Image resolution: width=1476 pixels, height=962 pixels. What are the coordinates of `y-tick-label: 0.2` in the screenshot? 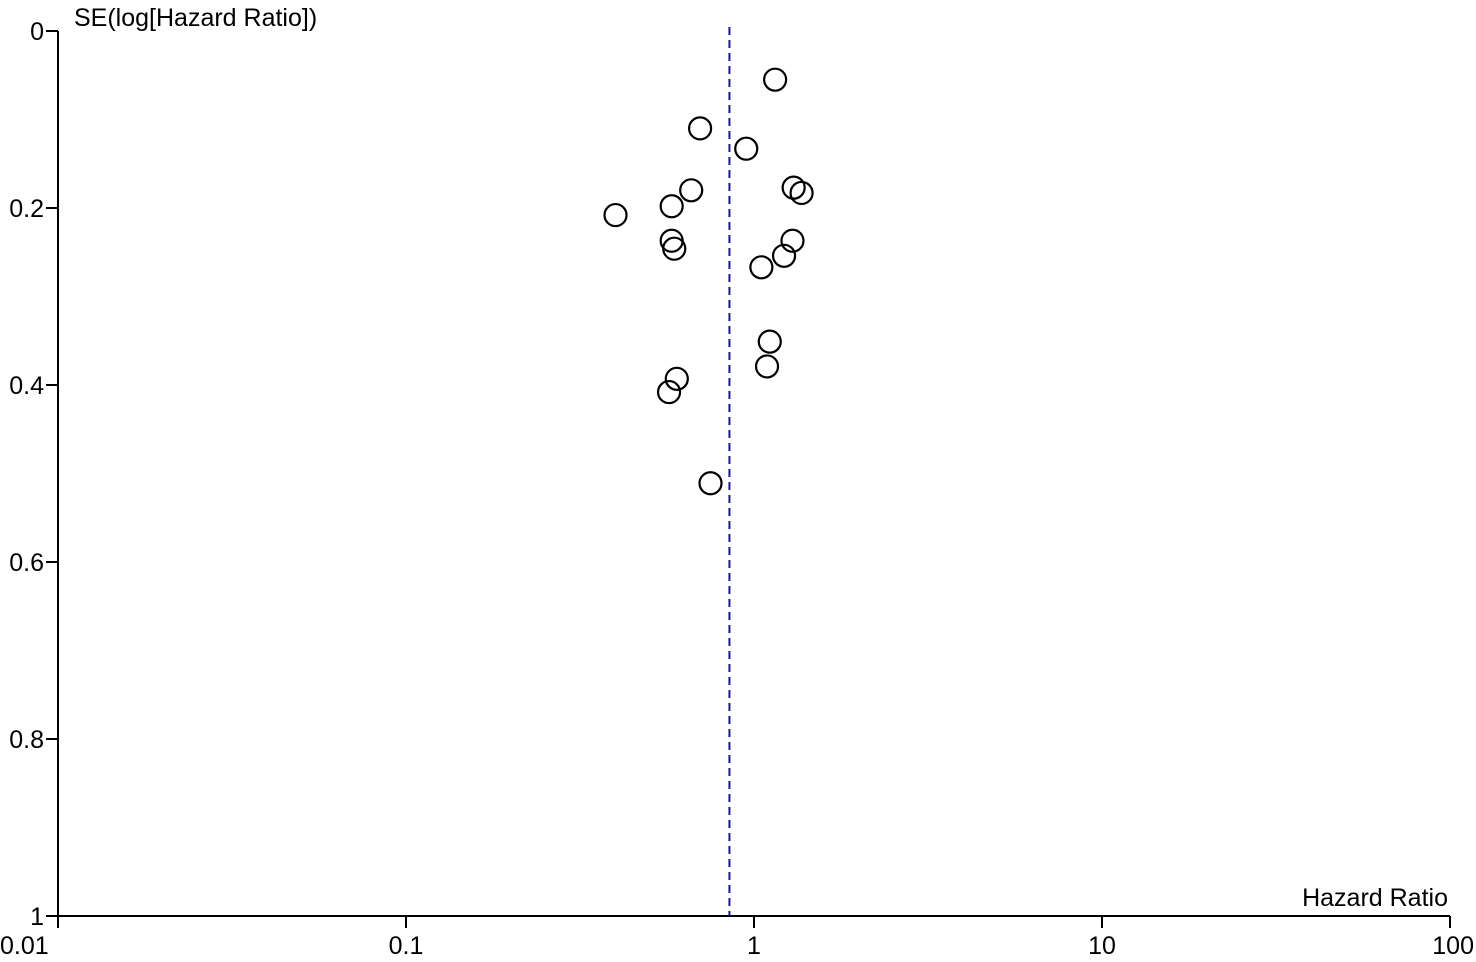 It's located at (26, 209).